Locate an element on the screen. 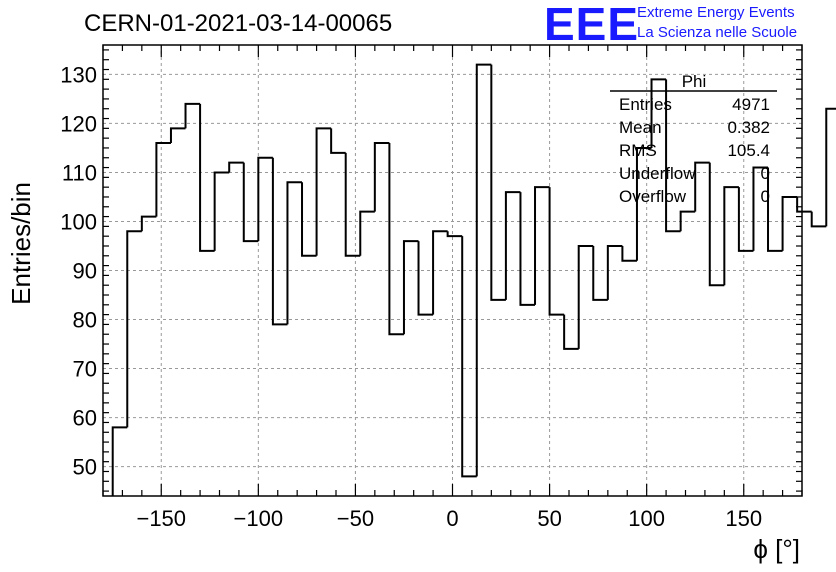 The image size is (836, 572). stats-row-label: Entries is located at coordinates (645, 104).